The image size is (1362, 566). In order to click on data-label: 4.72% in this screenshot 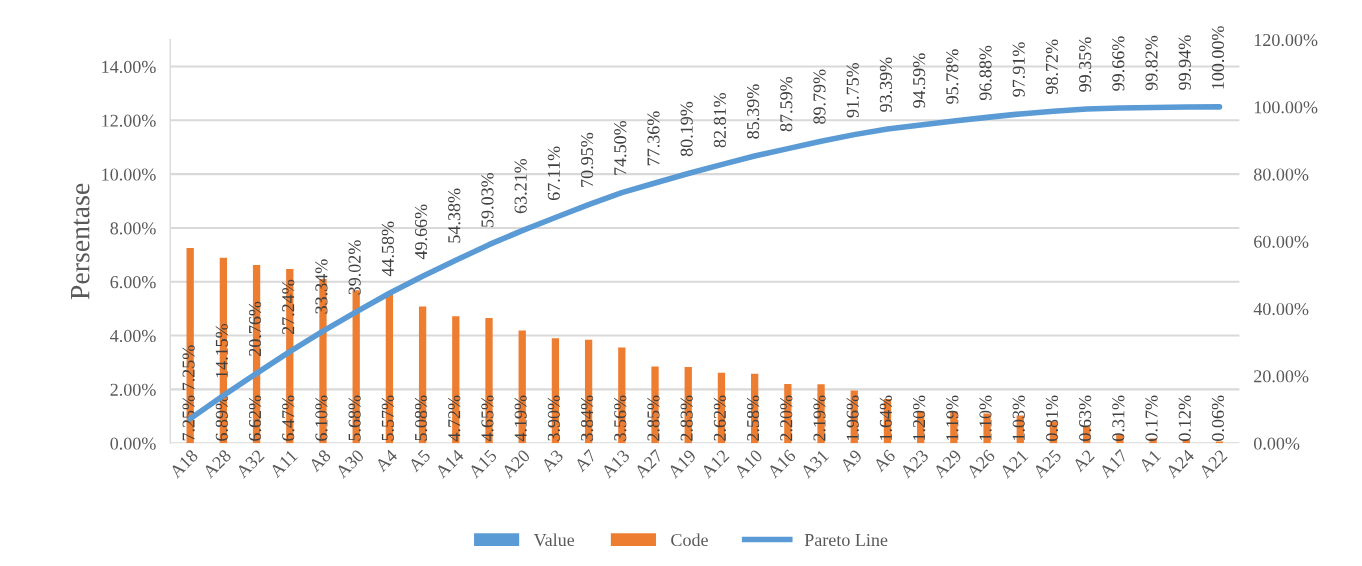, I will do `click(454, 418)`.